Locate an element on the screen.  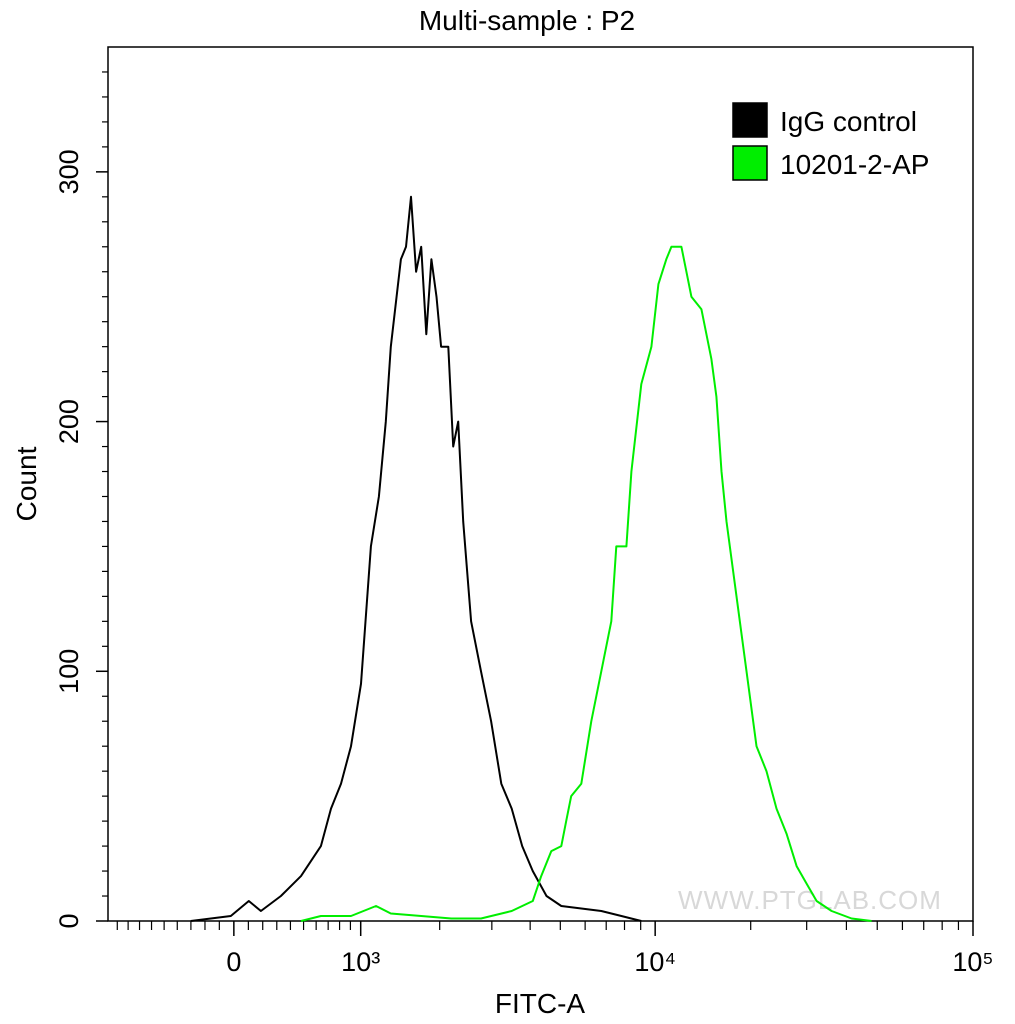
x-tick-label: 0 is located at coordinates (233, 962).